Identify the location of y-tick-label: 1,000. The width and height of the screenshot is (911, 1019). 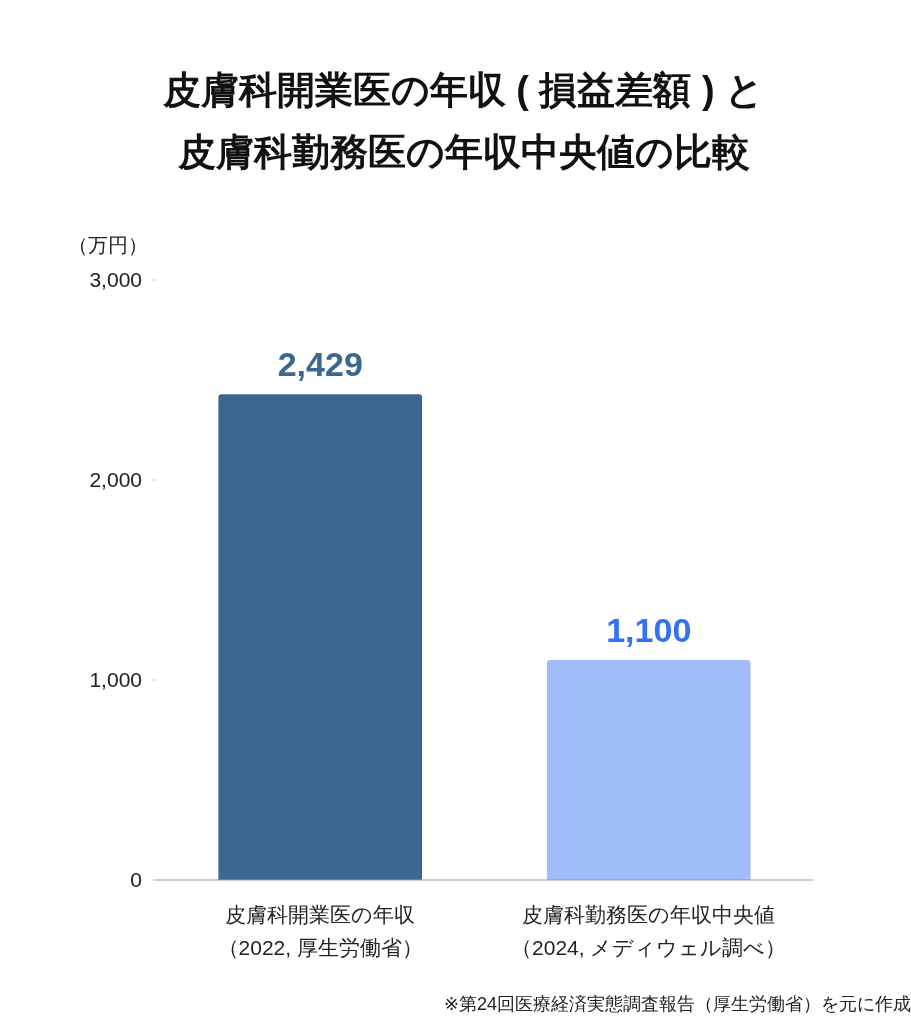
(115, 679).